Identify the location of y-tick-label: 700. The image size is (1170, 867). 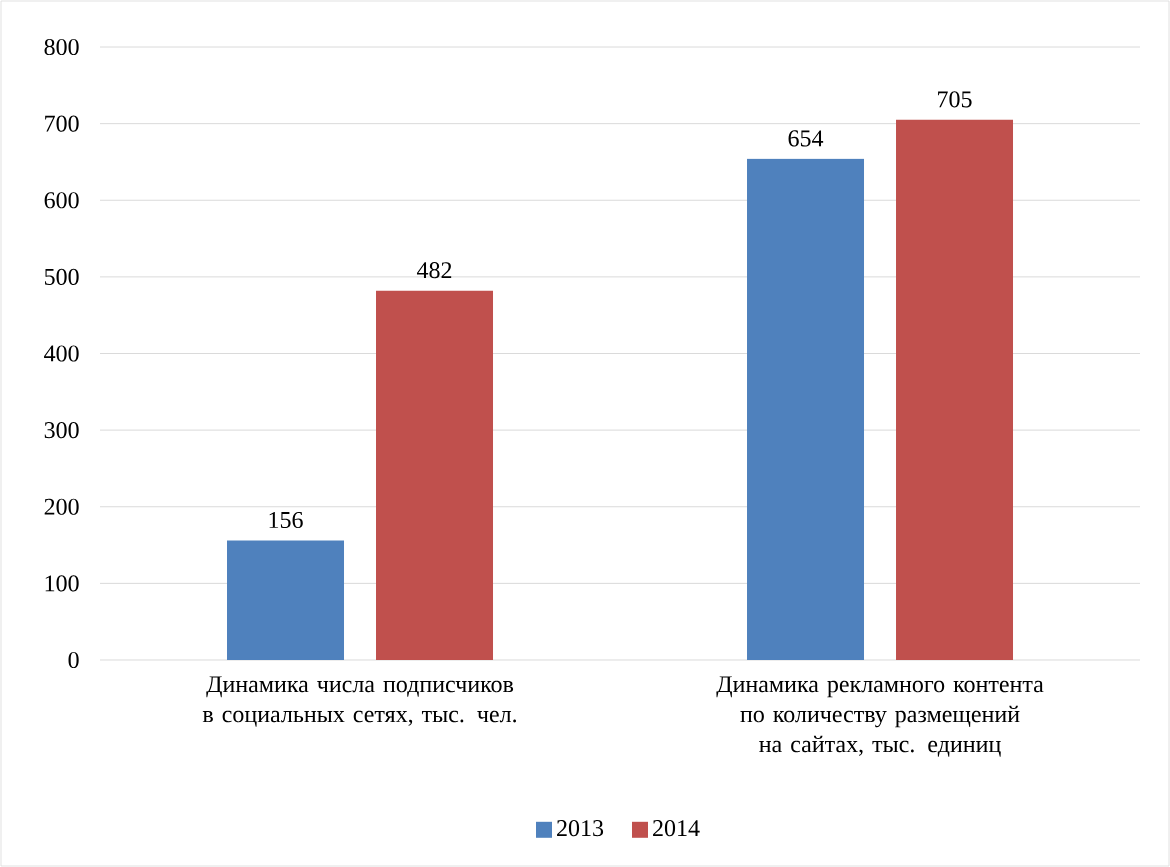
(62, 123).